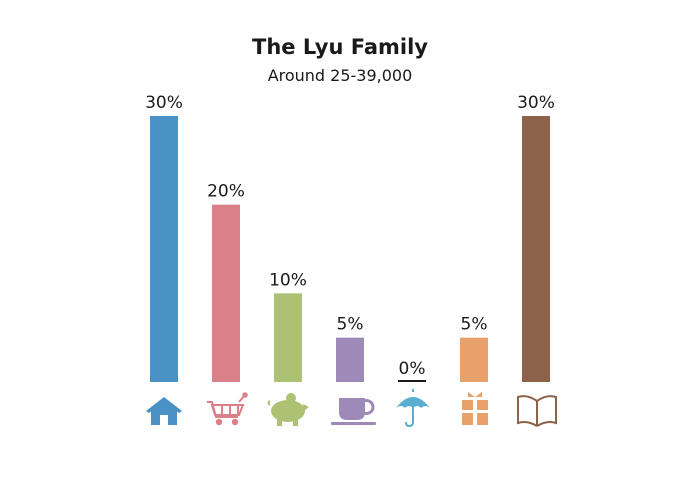 The width and height of the screenshot is (700, 490). Describe the element at coordinates (537, 411) in the screenshot. I see `book-icon` at that location.